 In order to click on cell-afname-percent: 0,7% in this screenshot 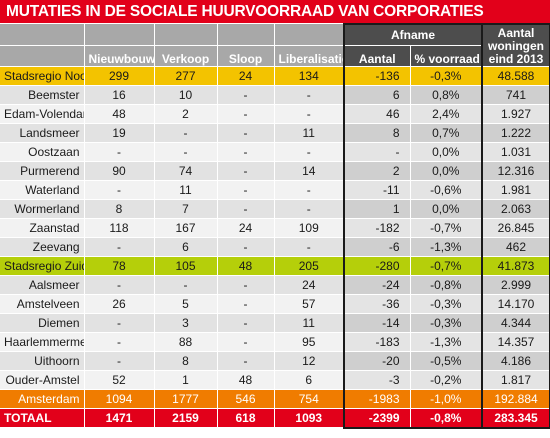, I will do `click(447, 133)`.